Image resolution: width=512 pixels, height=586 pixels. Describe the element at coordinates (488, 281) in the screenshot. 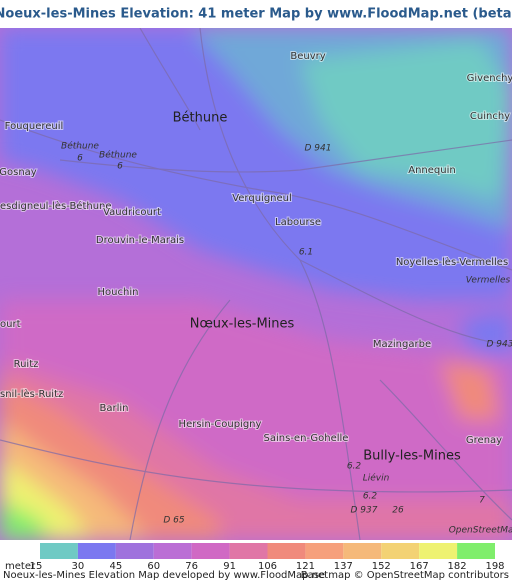

I see `place-label: Vermelles` at that location.